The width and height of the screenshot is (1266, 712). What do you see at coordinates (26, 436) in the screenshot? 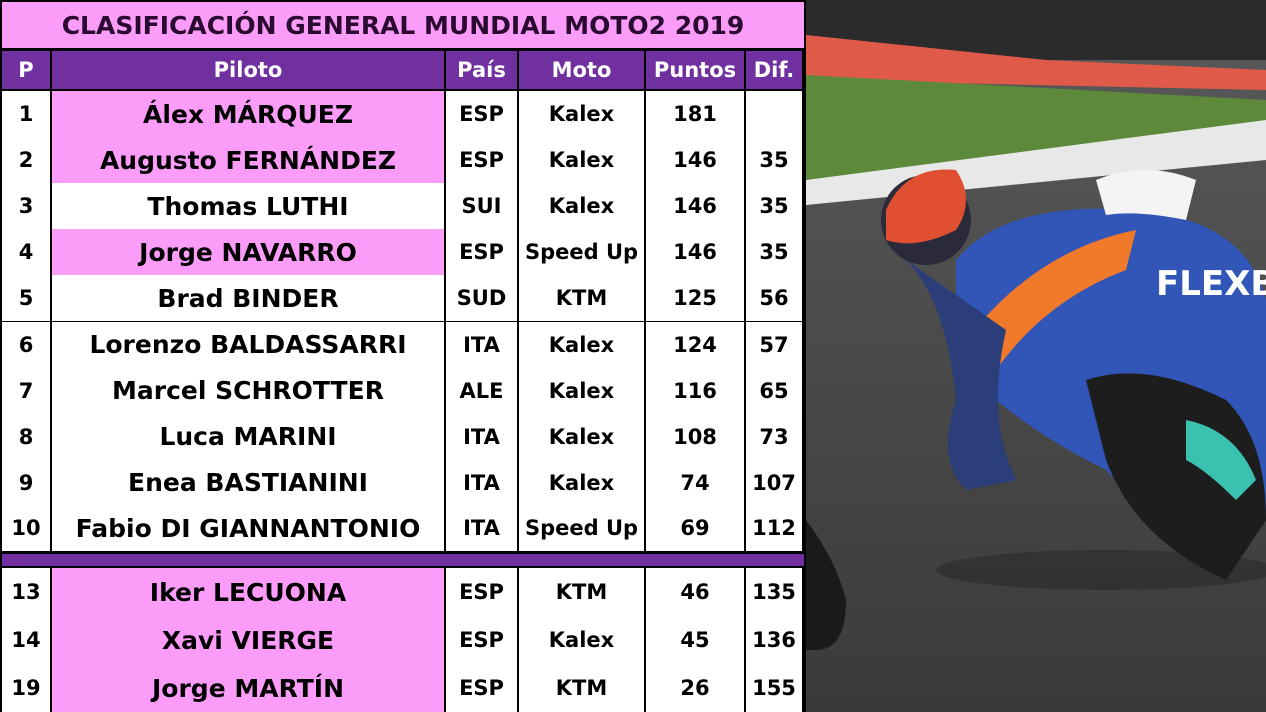
I see `position: 8` at bounding box center [26, 436].